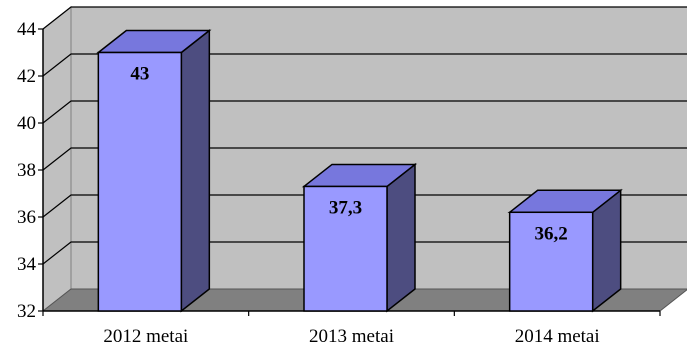 This screenshot has width=687, height=349. I want to click on data-label: 37,3, so click(345, 207).